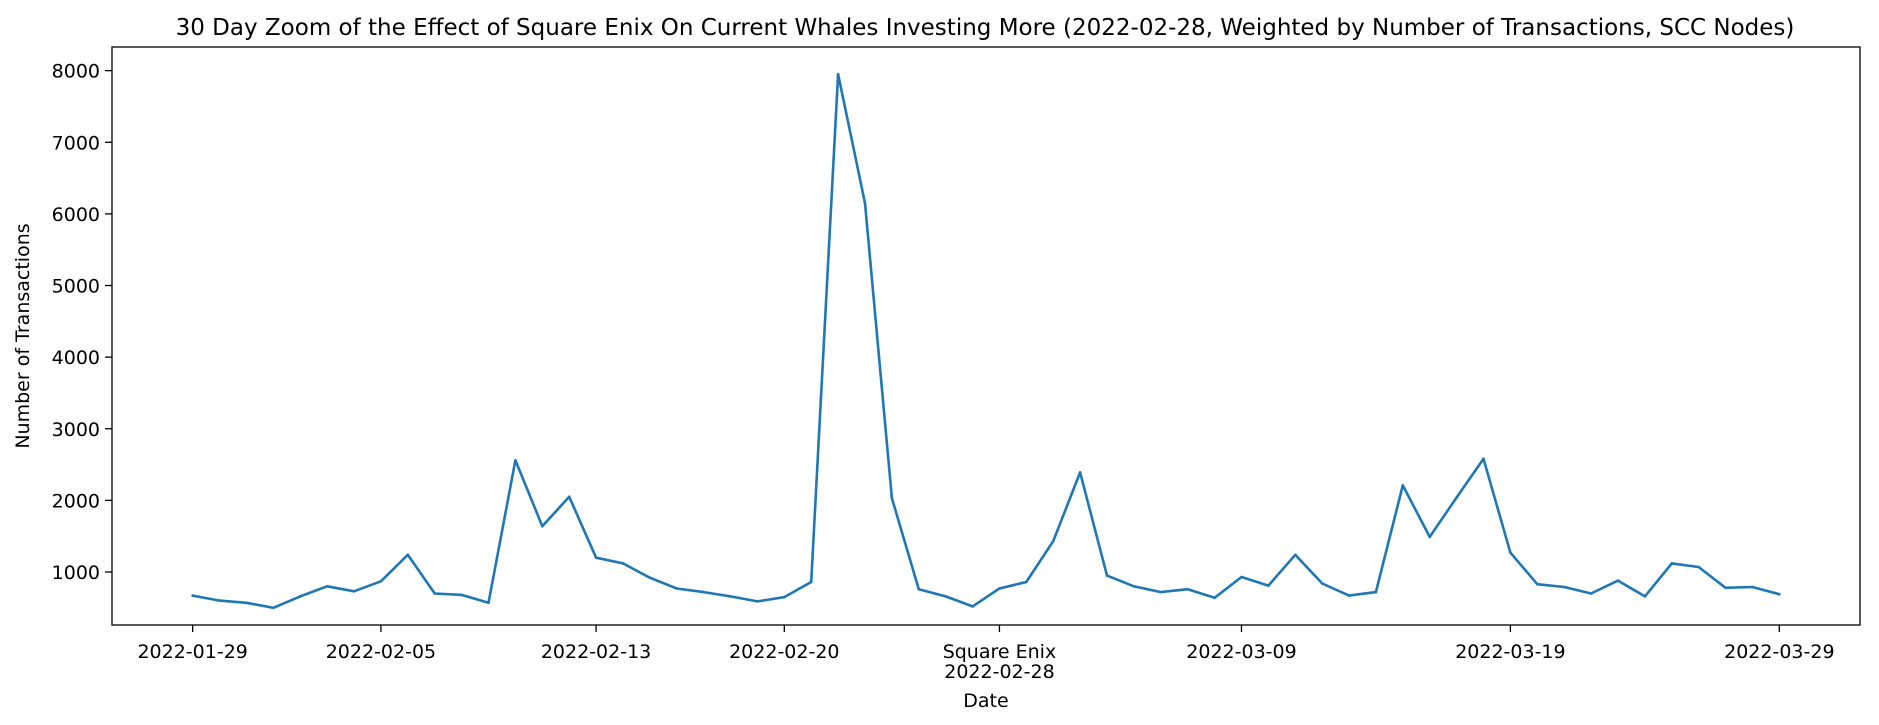 Image resolution: width=1879 pixels, height=725 pixels. Describe the element at coordinates (76, 430) in the screenshot. I see `y-tick-label: 3000` at that location.